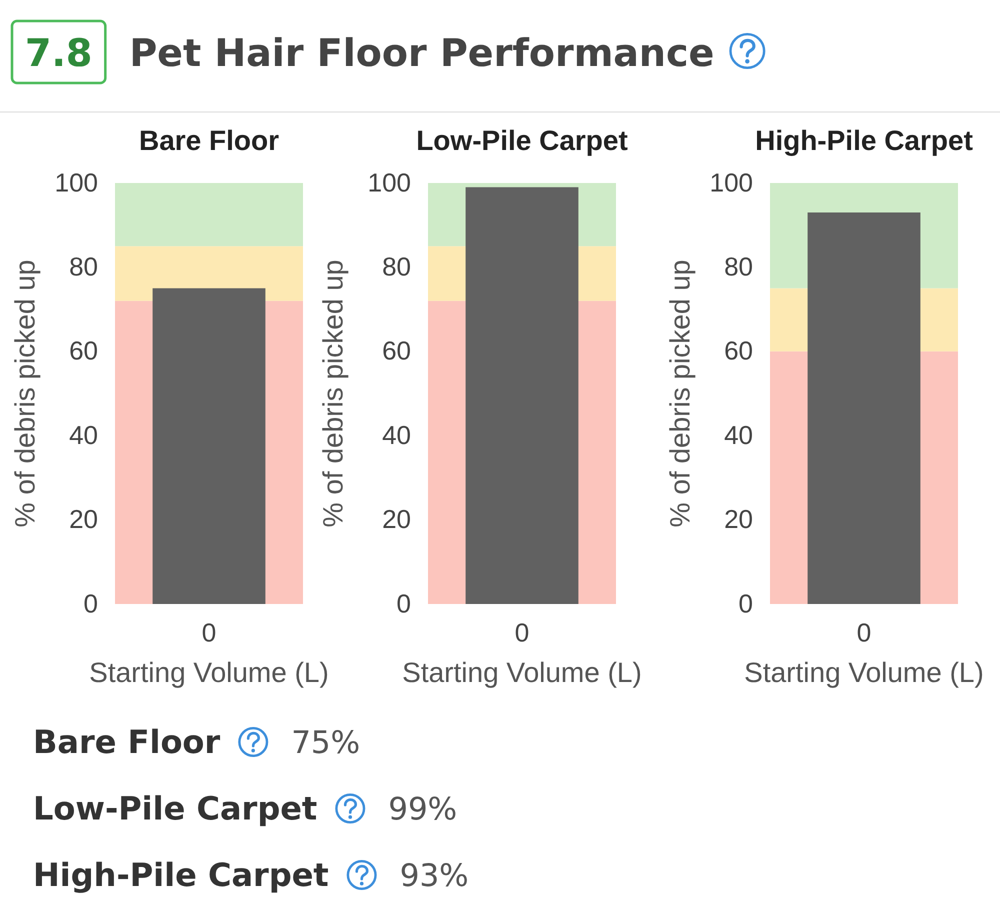 The height and width of the screenshot is (920, 1000). What do you see at coordinates (58, 53) in the screenshot?
I see `text: 7.8` at bounding box center [58, 53].